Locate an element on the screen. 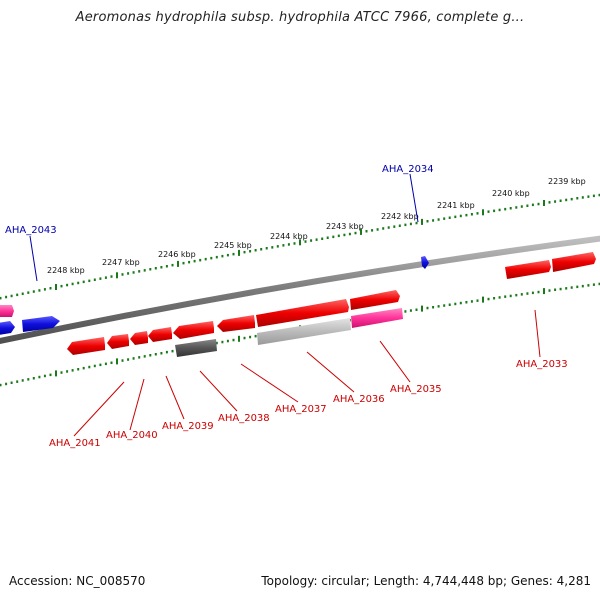 This screenshot has height=600, width=600. reverse-strand-genes is located at coordinates (235, 332).